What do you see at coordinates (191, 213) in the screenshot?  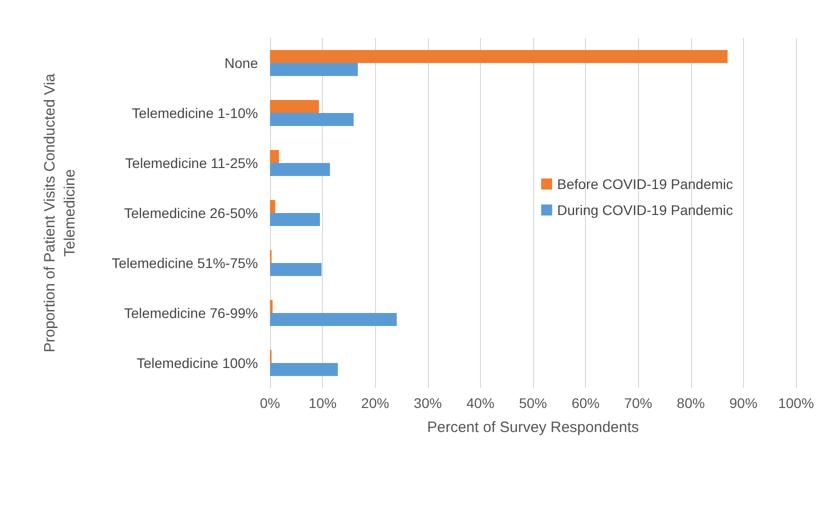 I see `y-tick-label: Telemedicine 26-50%` at bounding box center [191, 213].